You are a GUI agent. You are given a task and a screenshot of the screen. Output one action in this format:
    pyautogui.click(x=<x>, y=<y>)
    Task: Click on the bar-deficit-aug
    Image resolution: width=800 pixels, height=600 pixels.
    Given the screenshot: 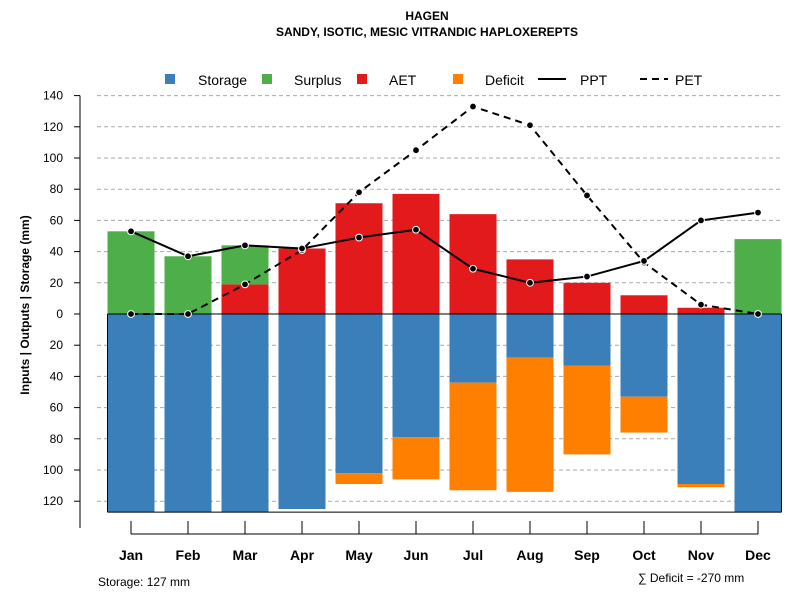 What is the action you would take?
    pyautogui.click(x=530, y=424)
    